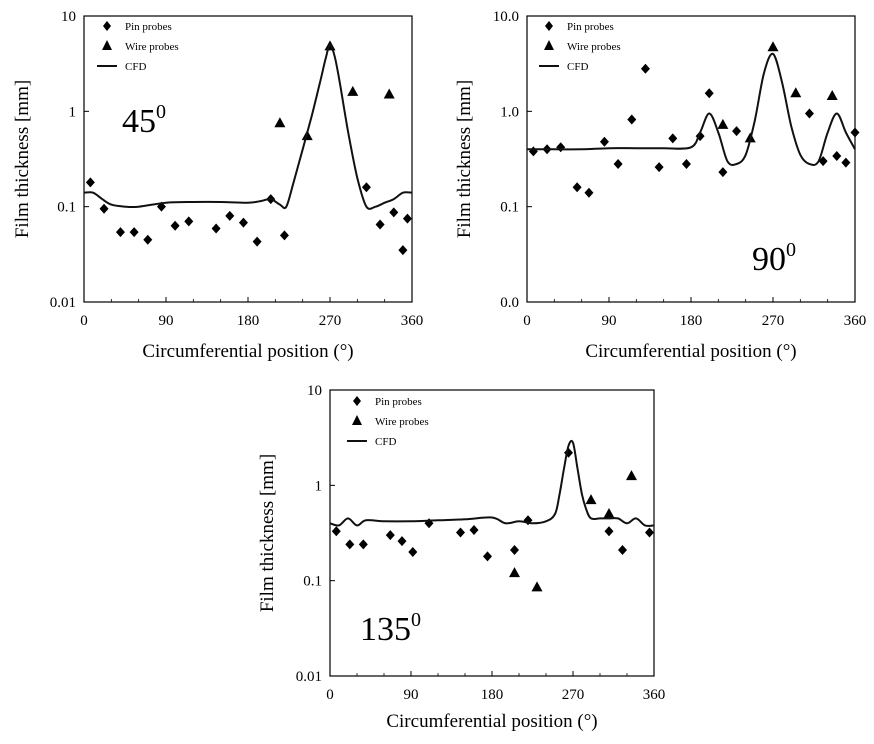 Image resolution: width=874 pixels, height=744 pixels. I want to click on angle-annotation: 900, so click(774, 258).